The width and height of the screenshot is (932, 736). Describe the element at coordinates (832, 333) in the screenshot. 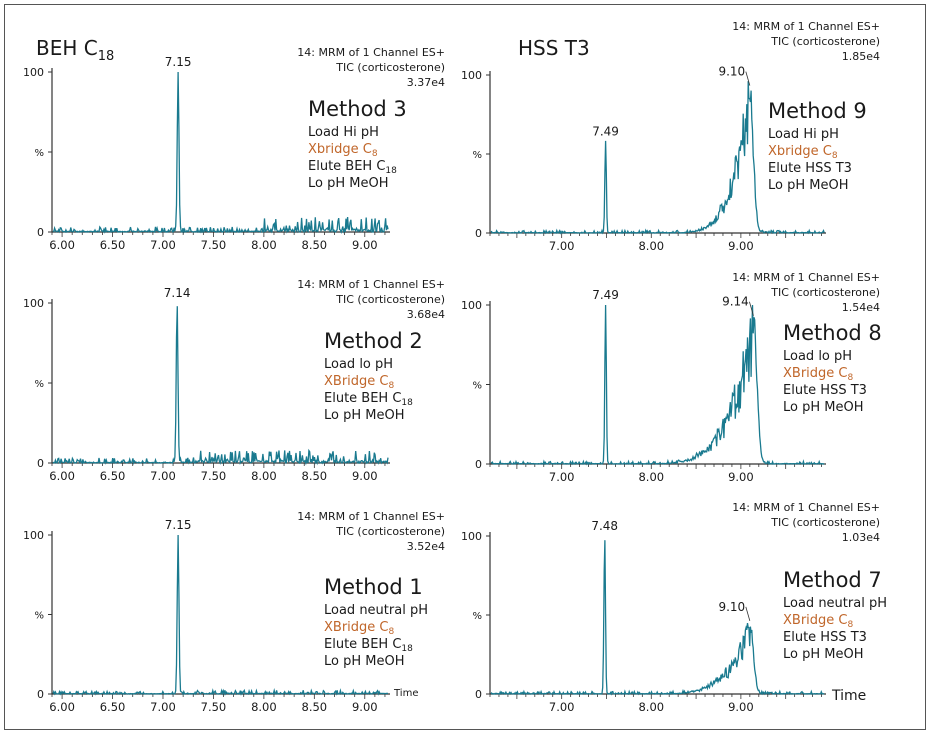

I see `method-title: Method 8` at that location.